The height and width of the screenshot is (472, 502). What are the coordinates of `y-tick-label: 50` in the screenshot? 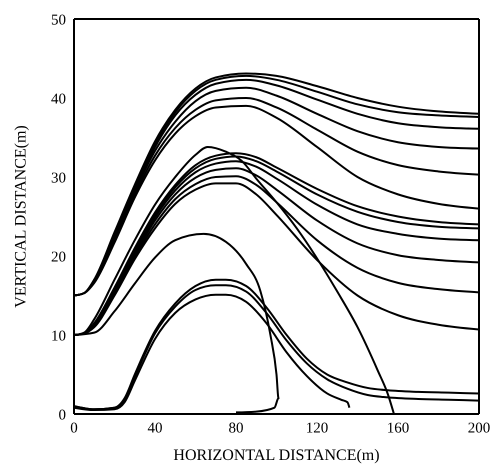 It's located at (58, 20).